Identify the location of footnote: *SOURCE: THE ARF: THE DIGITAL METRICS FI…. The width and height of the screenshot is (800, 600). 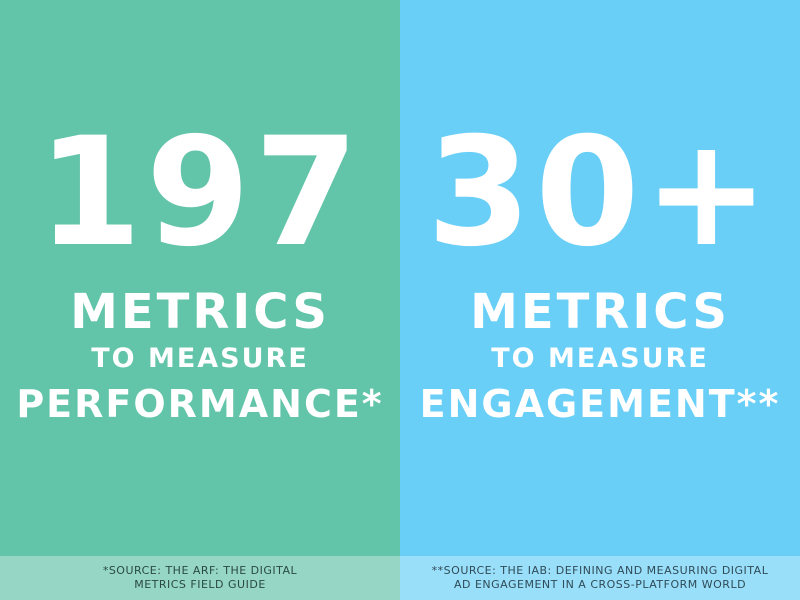
(200, 578).